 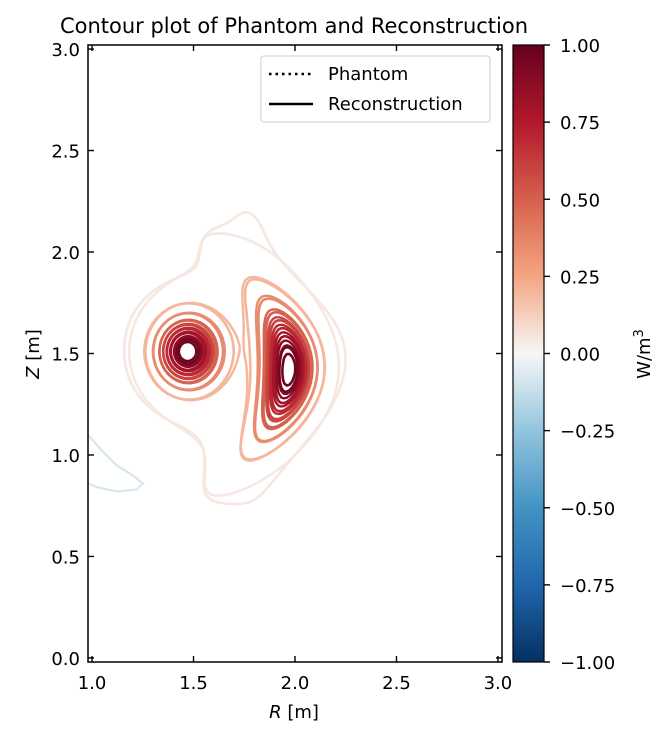 What do you see at coordinates (368, 74) in the screenshot?
I see `legend-phantom-label: Phantom` at bounding box center [368, 74].